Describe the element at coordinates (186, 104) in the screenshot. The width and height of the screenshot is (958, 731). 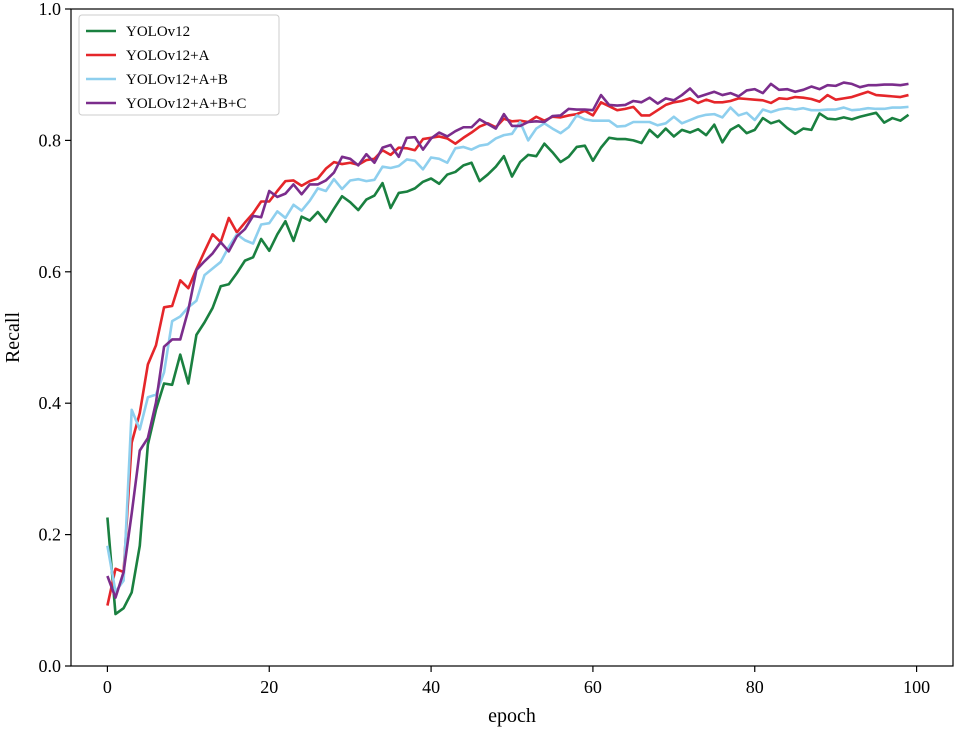
I see `legend-label-3: YOLOv12+A+B+C` at that location.